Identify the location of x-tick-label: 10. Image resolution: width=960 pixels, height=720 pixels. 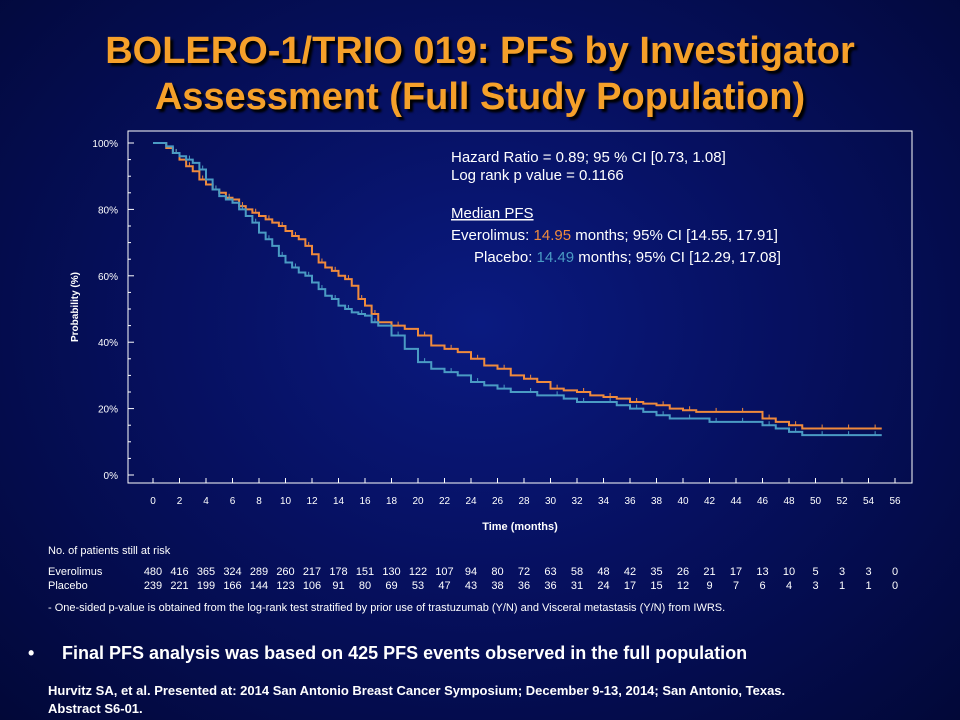
(286, 501).